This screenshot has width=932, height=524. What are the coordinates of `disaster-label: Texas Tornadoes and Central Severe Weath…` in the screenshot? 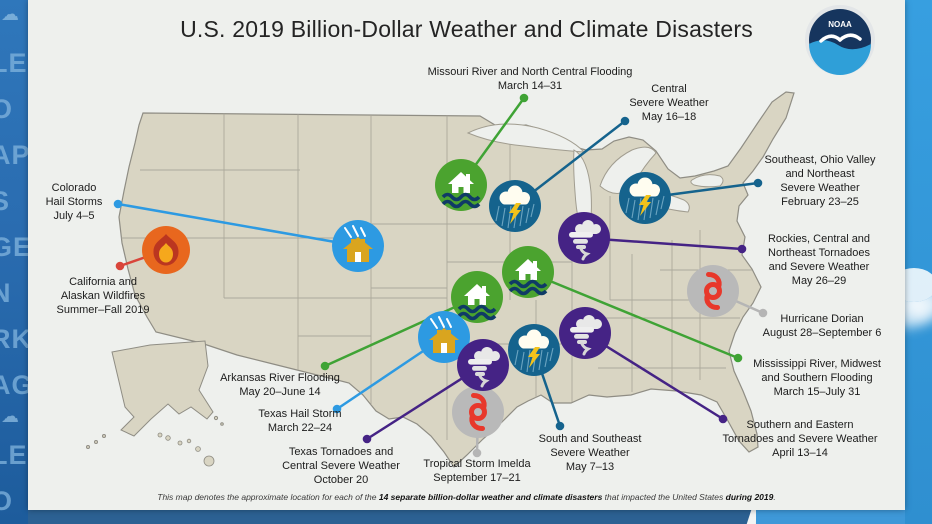 It's located at (341, 466).